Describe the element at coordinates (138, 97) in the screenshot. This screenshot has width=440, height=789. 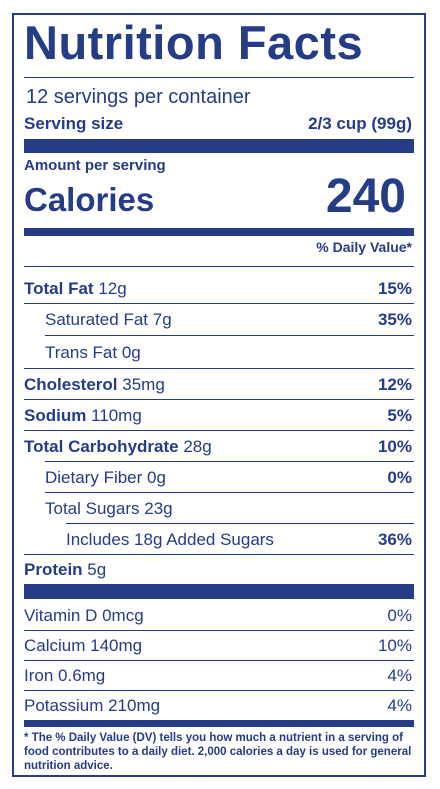
I see `servings-per-container: 12 servings per container` at that location.